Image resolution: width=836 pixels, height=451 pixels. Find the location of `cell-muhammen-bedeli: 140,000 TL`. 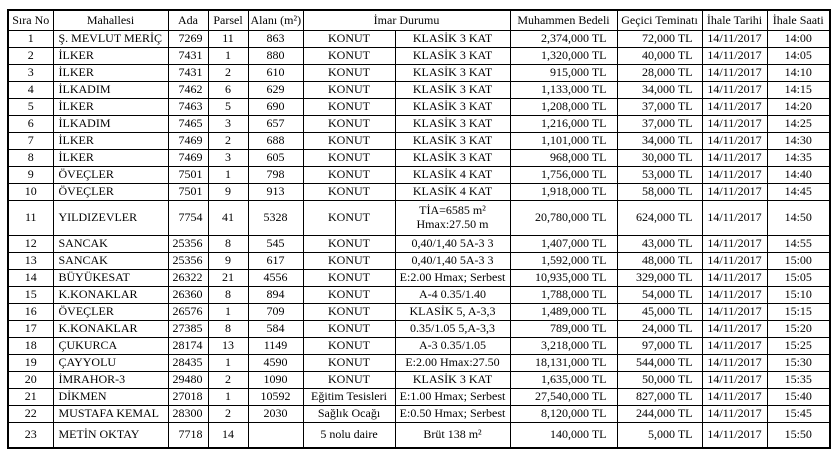

cell-muhammen-bedeli: 140,000 TL is located at coordinates (563, 435).